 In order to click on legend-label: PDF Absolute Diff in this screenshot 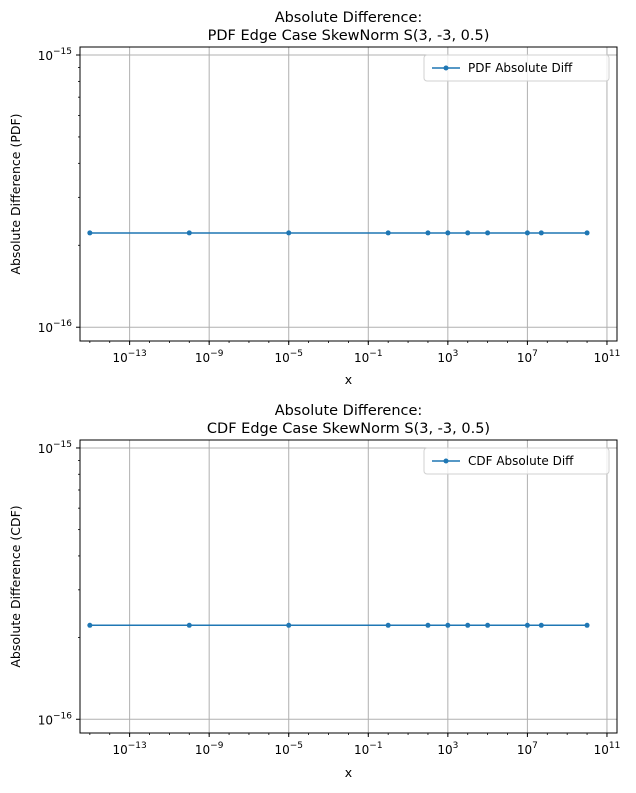, I will do `click(520, 68)`.